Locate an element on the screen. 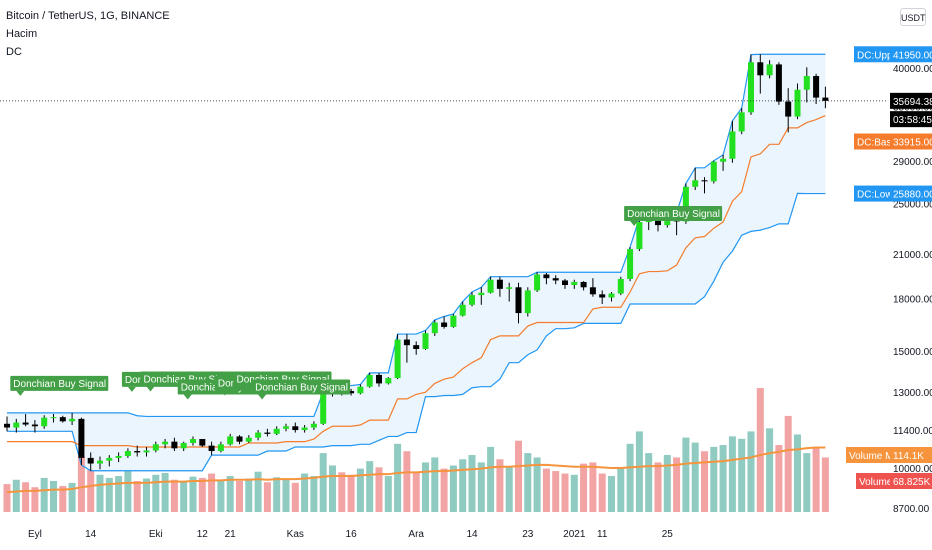 Image resolution: width=932 pixels, height=550 pixels. buy-signal-box is located at coordinates (673, 214).